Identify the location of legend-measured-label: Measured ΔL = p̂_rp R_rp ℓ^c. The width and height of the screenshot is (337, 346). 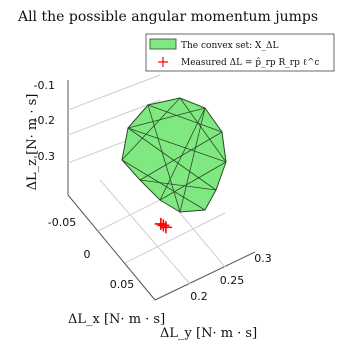
(250, 62).